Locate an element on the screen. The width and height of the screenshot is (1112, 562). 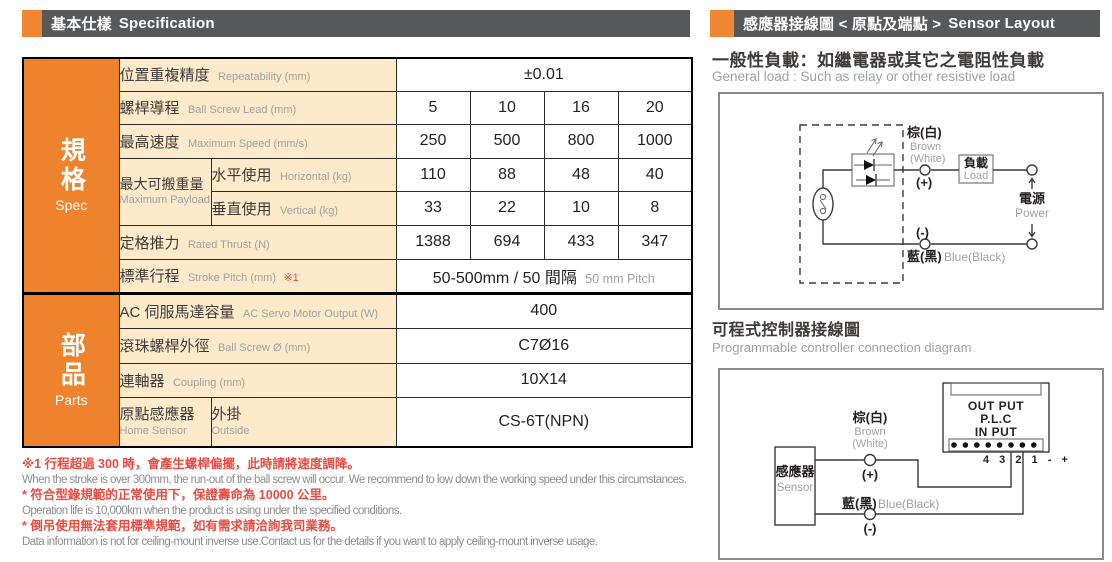
plus-node is located at coordinates (870, 460).